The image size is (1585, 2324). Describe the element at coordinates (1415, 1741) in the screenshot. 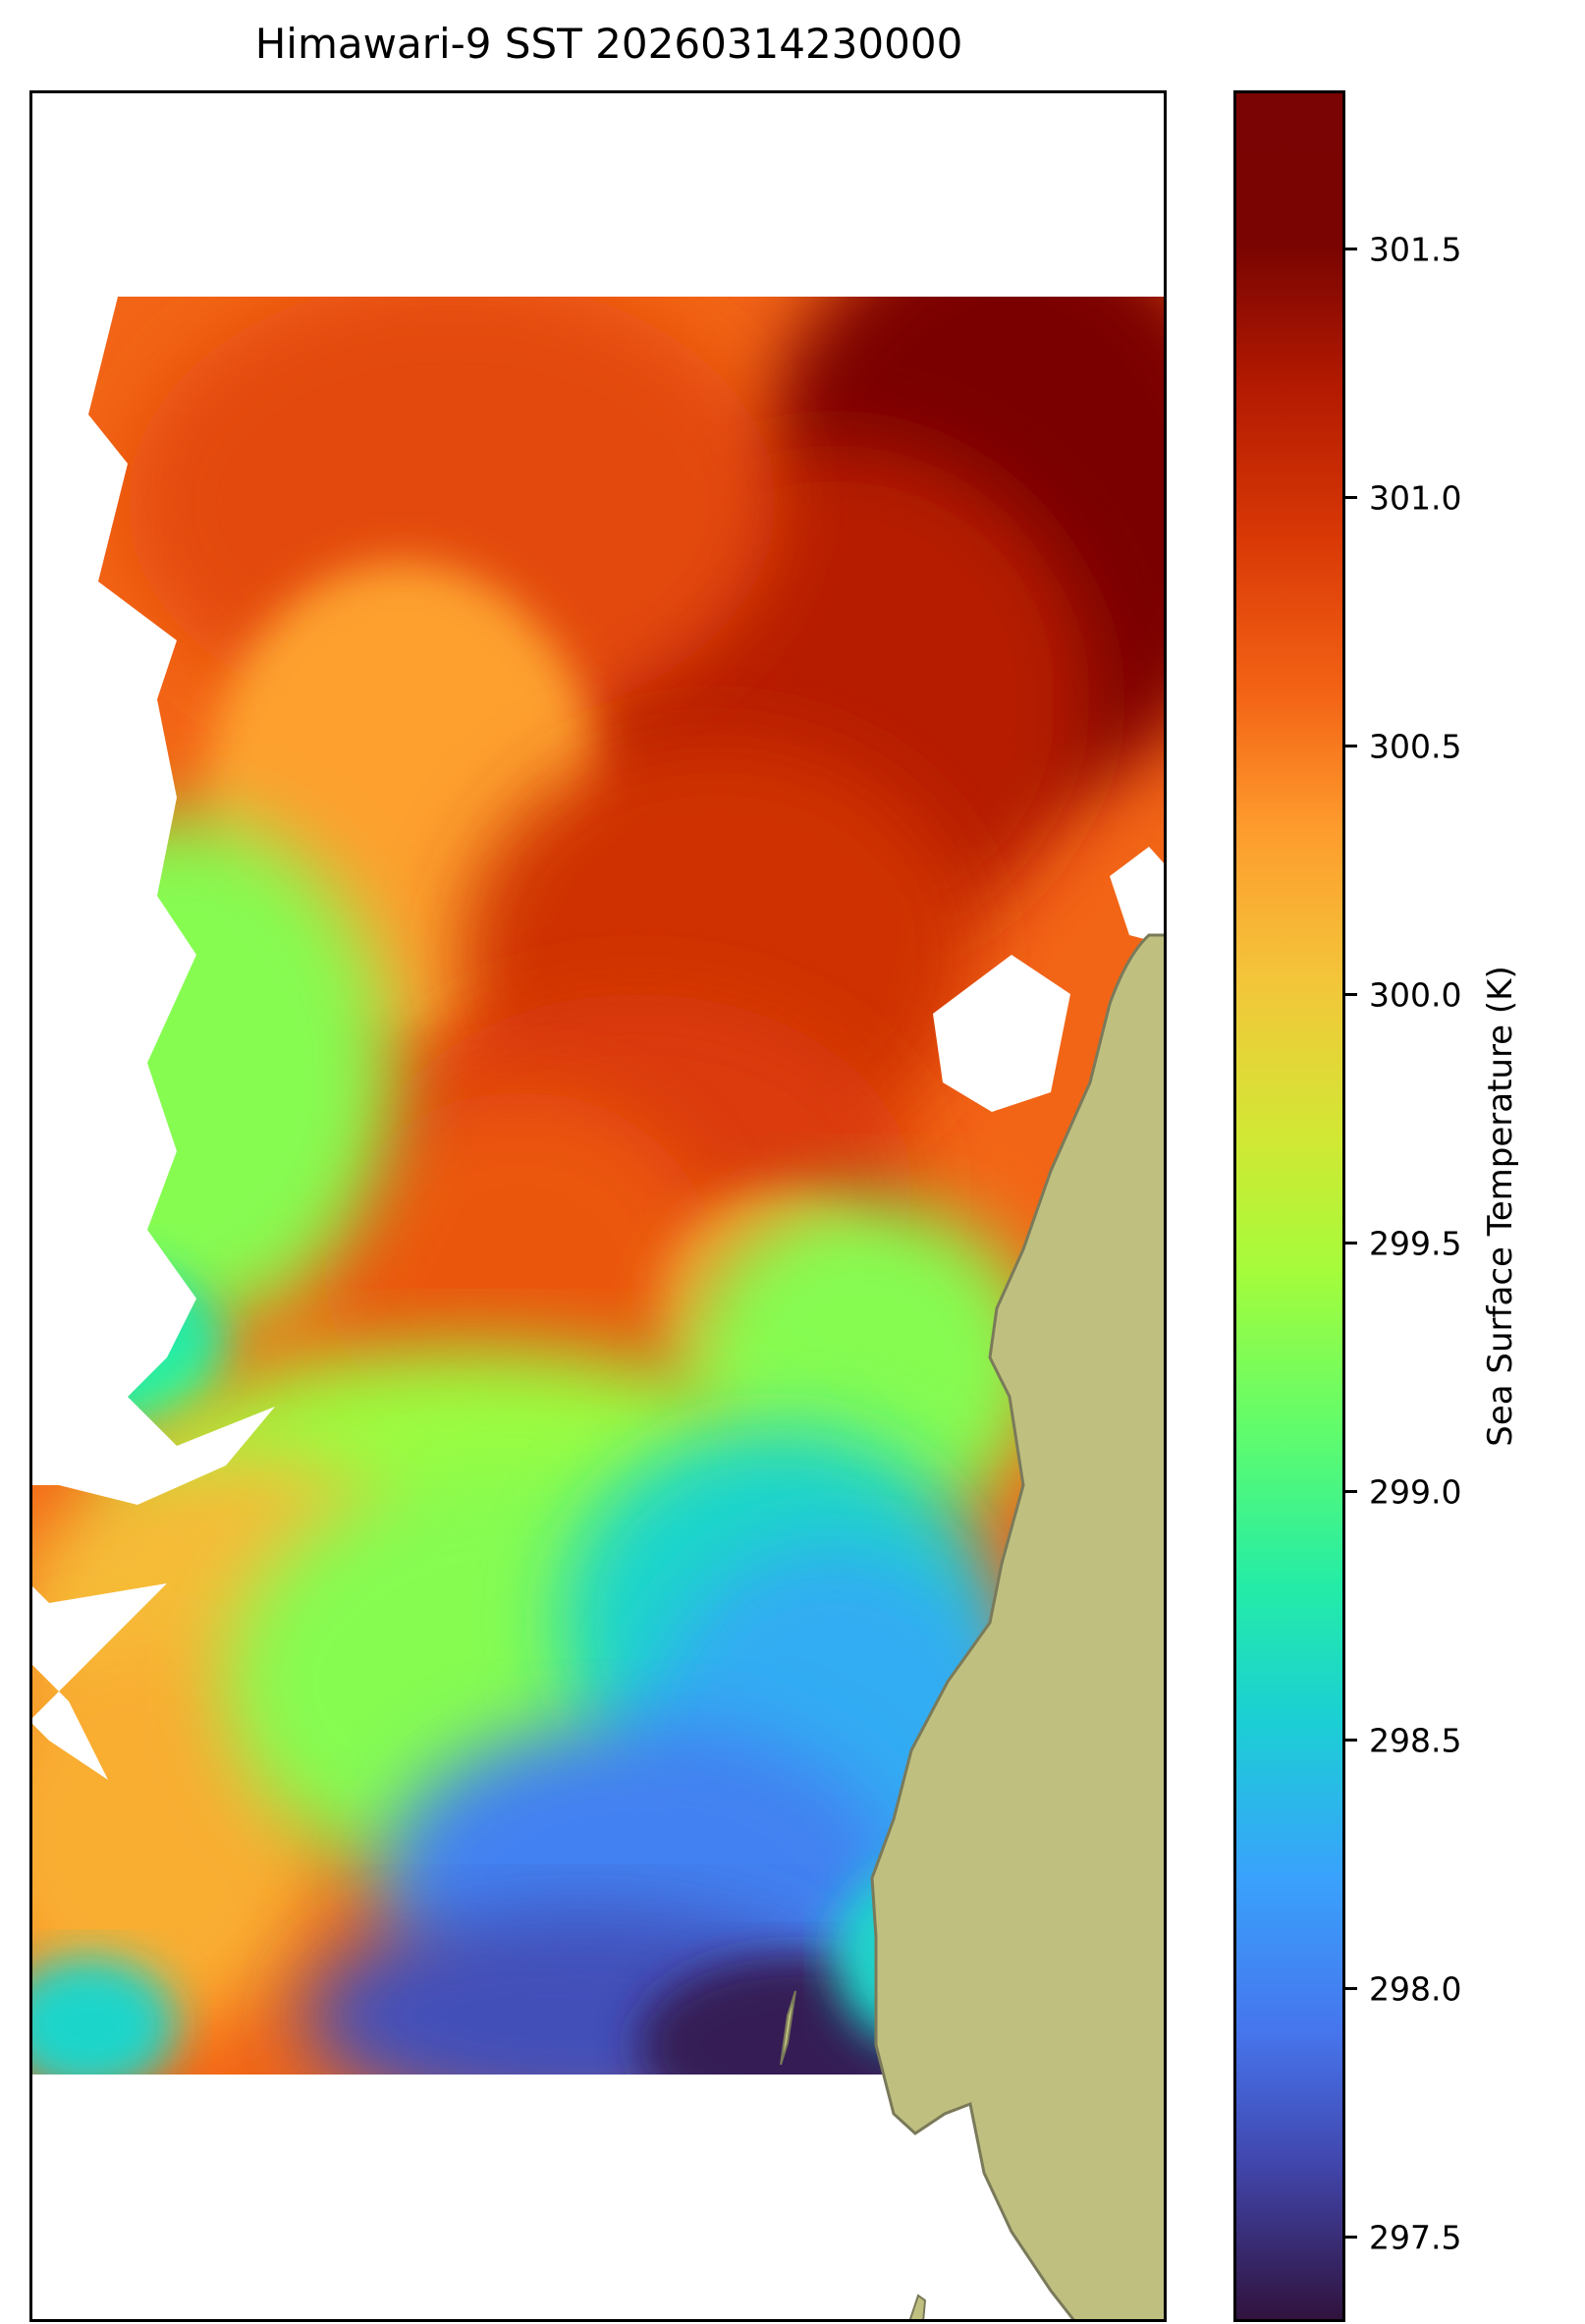

I see `colorbar-tick-label: 298.5` at that location.